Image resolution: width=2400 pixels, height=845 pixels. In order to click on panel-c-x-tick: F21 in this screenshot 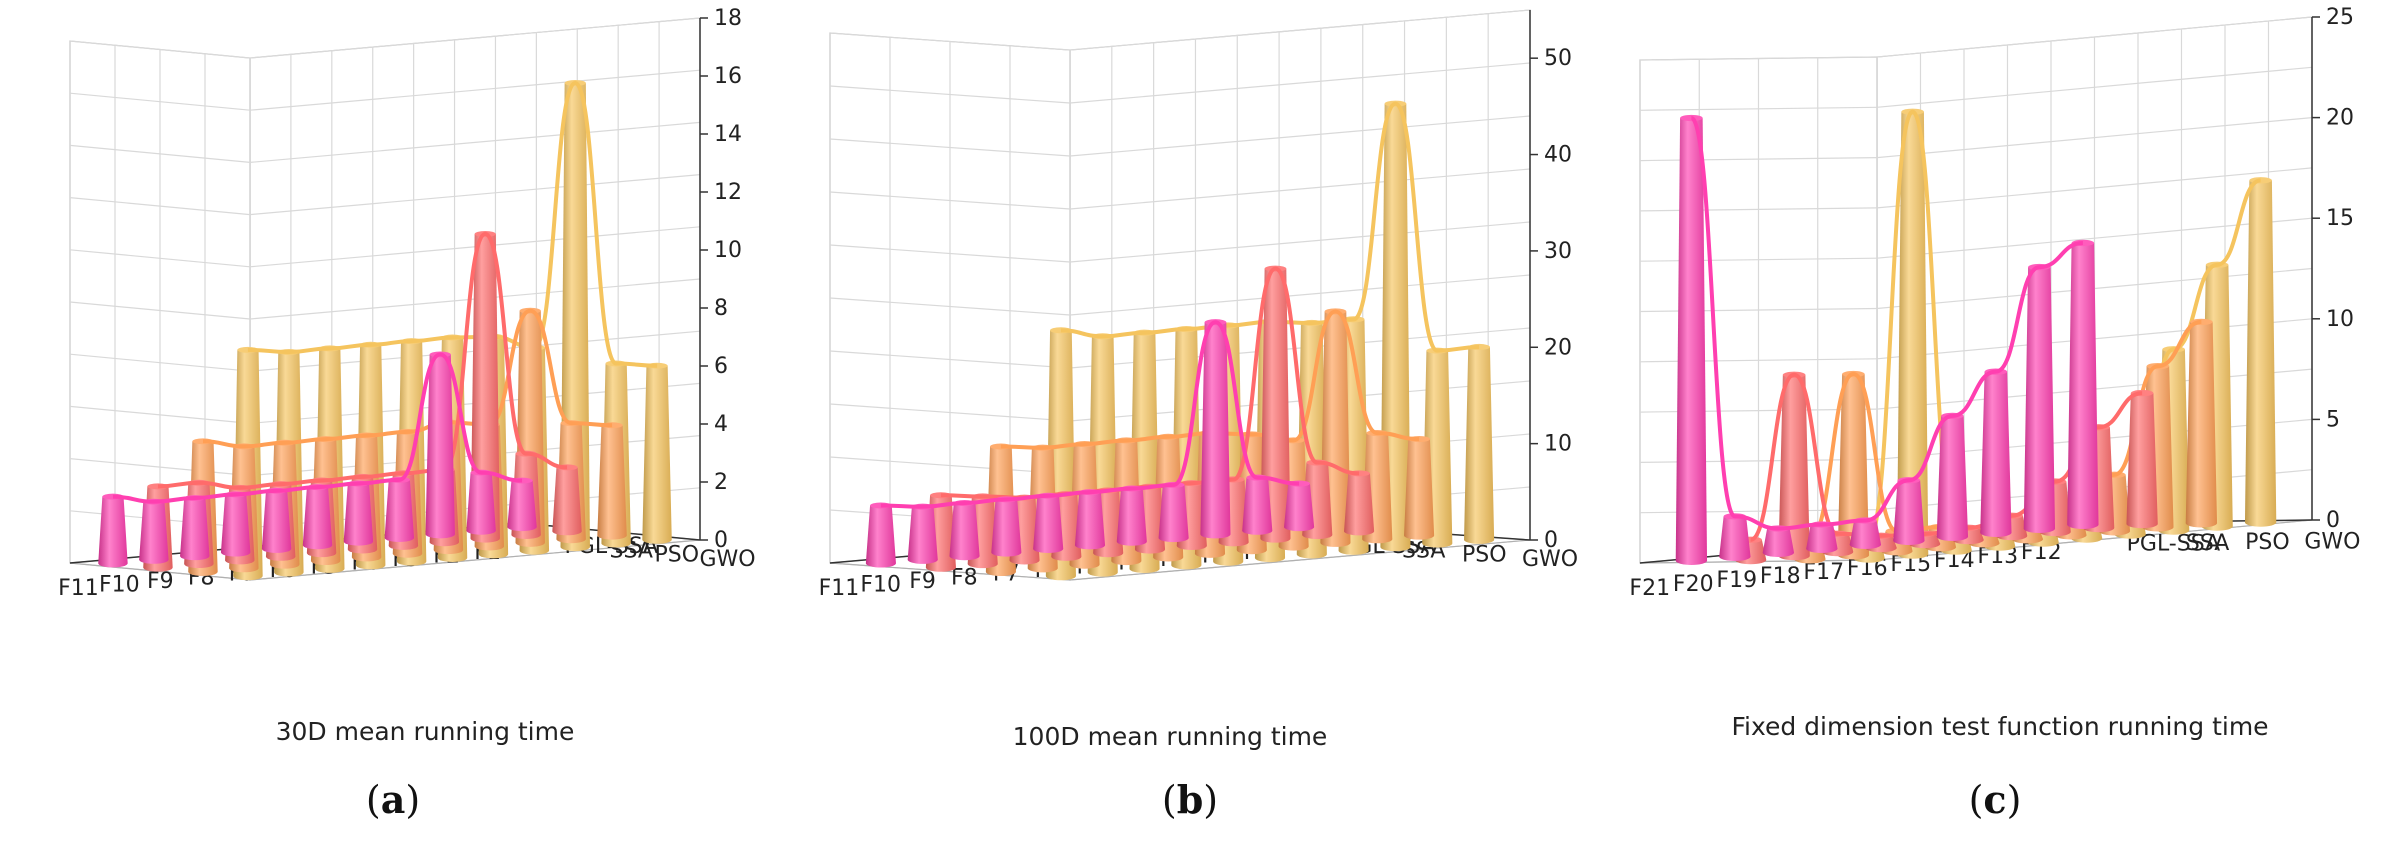, I will do `click(1649, 588)`.